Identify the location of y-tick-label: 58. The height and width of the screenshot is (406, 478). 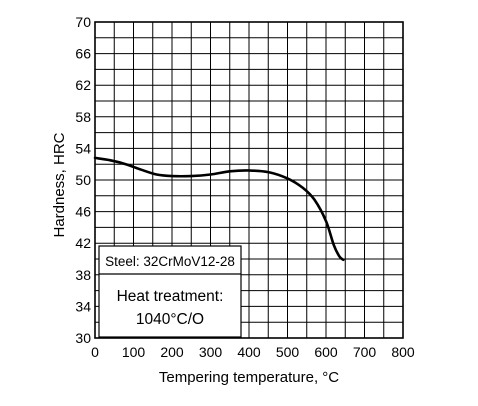
(83, 117).